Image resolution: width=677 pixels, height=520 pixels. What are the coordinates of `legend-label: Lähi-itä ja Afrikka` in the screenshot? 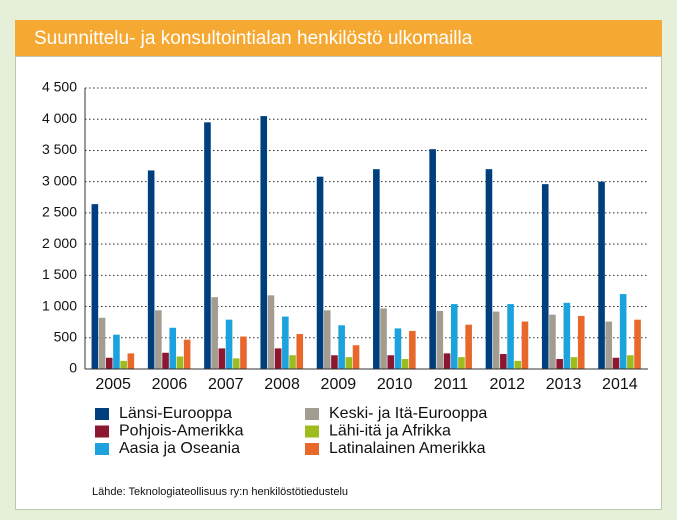 It's located at (390, 431).